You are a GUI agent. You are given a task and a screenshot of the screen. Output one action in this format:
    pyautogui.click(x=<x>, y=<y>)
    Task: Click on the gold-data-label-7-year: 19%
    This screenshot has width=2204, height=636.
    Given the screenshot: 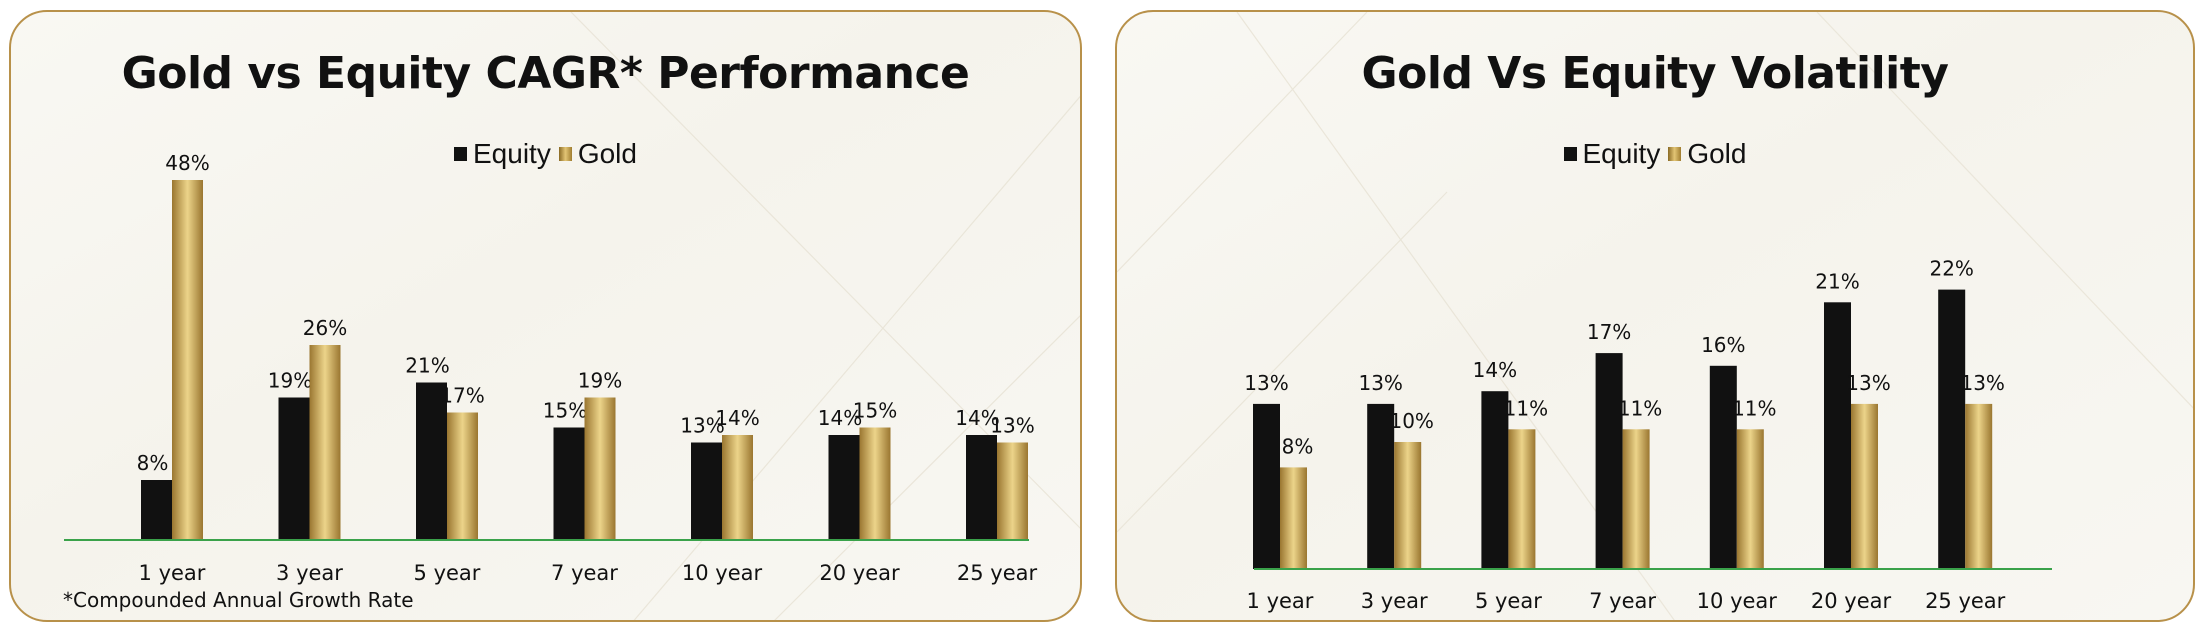 What is the action you would take?
    pyautogui.click(x=600, y=381)
    